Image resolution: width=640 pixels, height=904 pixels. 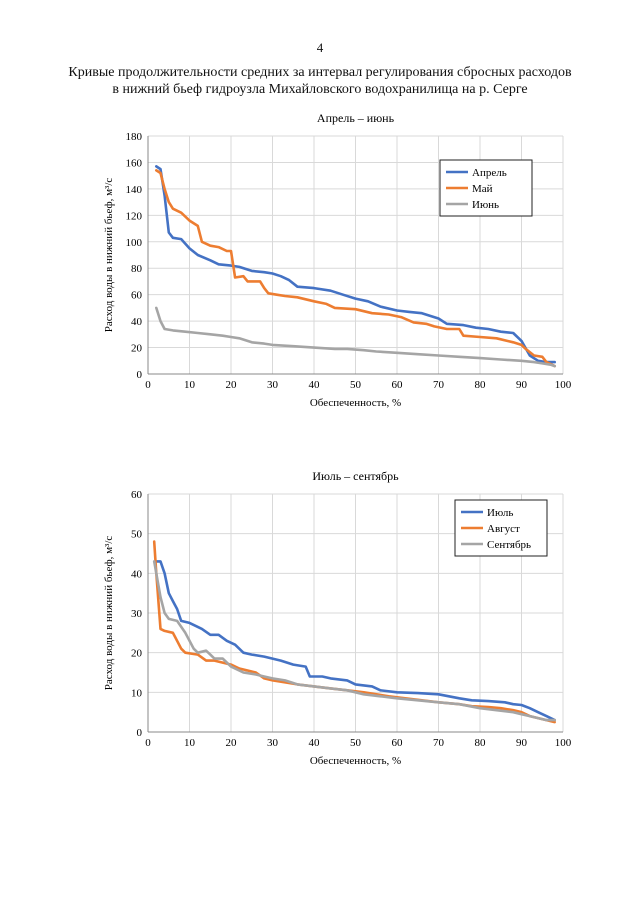 I want to click on legend-label: Май, so click(x=482, y=189).